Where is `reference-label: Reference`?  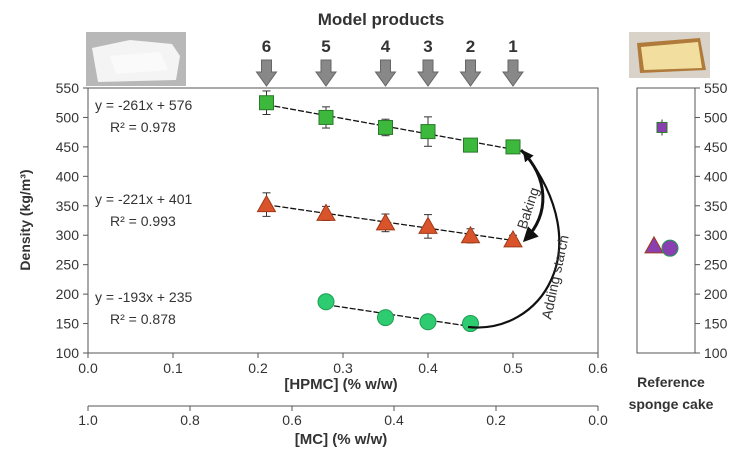 reference-label: Reference is located at coordinates (671, 382).